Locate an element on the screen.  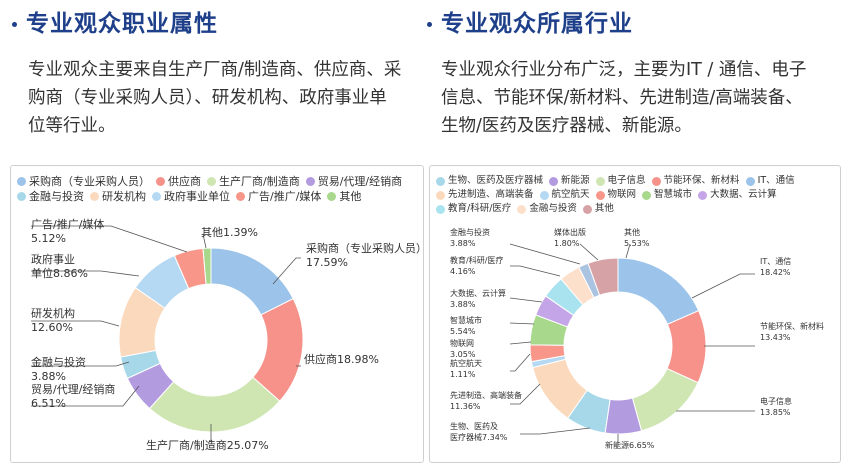
slice-label: 新能源6.65% is located at coordinates (630, 445).